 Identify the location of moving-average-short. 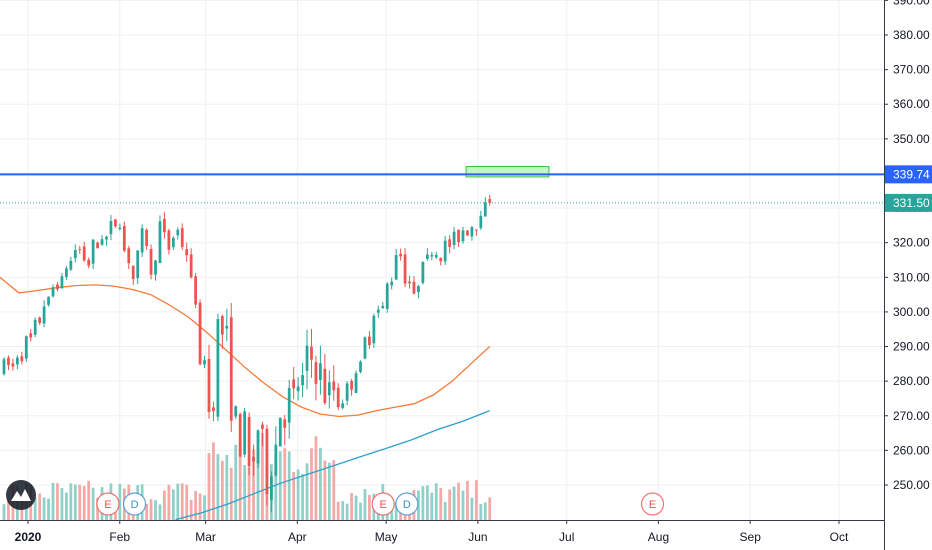
(245, 347).